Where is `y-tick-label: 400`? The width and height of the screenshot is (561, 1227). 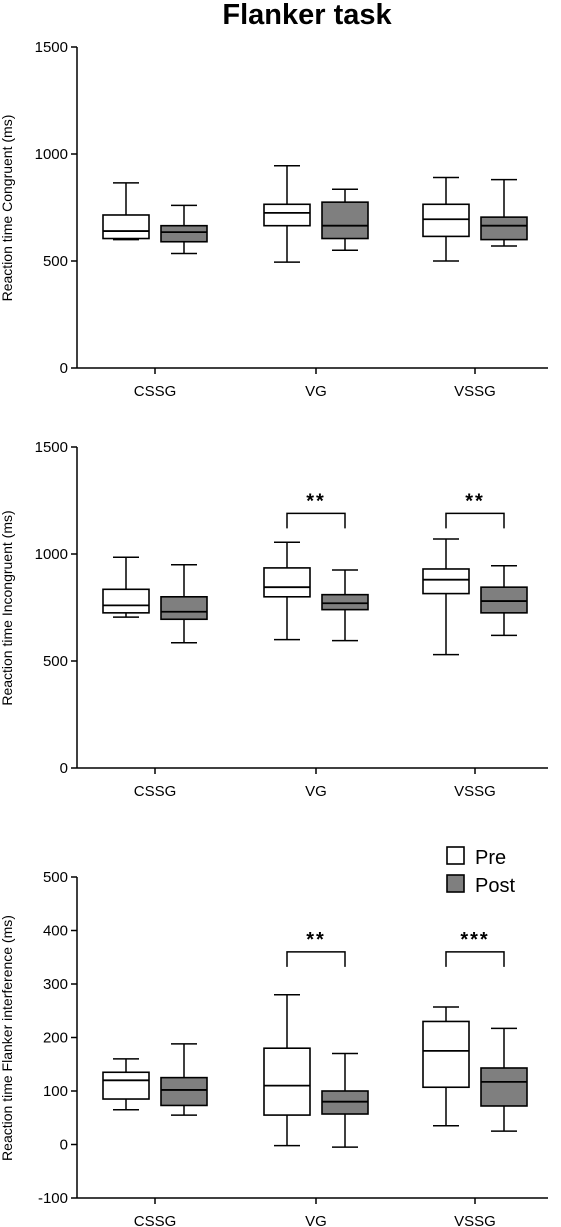 y-tick-label: 400 is located at coordinates (55, 931).